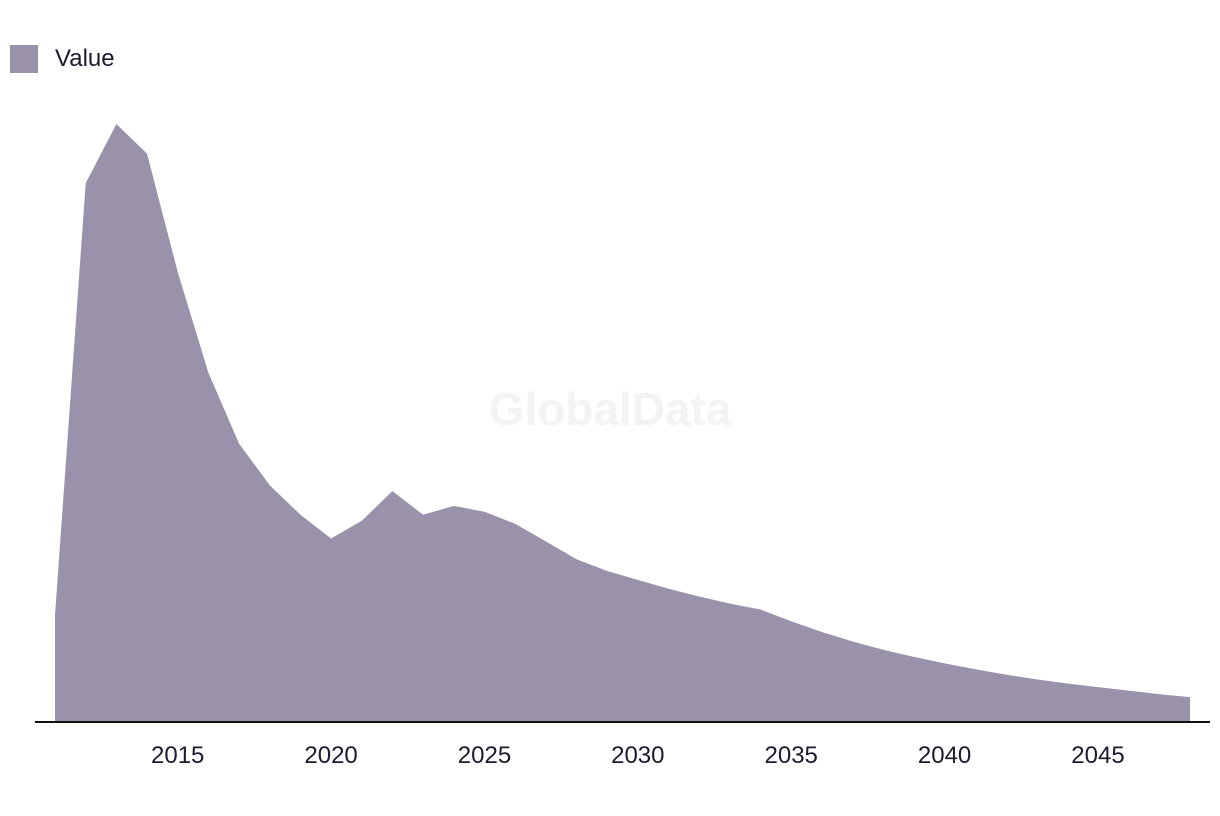 The width and height of the screenshot is (1220, 816). What do you see at coordinates (177, 755) in the screenshot?
I see `x-tick-label: 2015` at bounding box center [177, 755].